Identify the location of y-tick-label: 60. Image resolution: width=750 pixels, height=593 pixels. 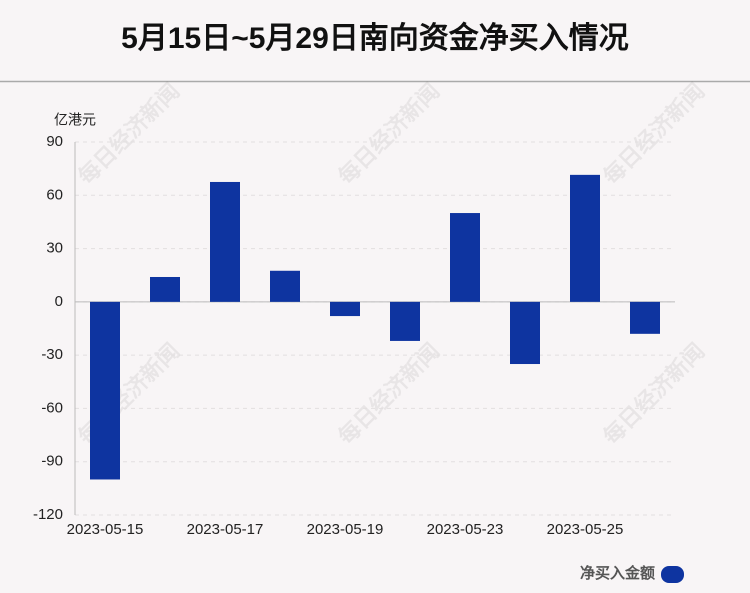
(54, 194).